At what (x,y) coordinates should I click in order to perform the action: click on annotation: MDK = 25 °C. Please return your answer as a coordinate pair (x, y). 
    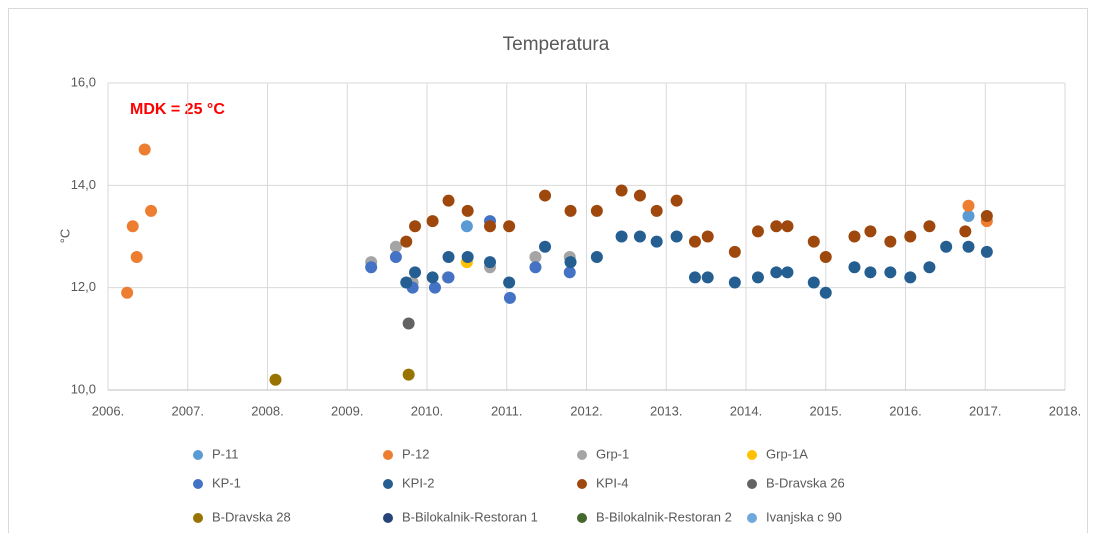
    Looking at the image, I should click on (177, 109).